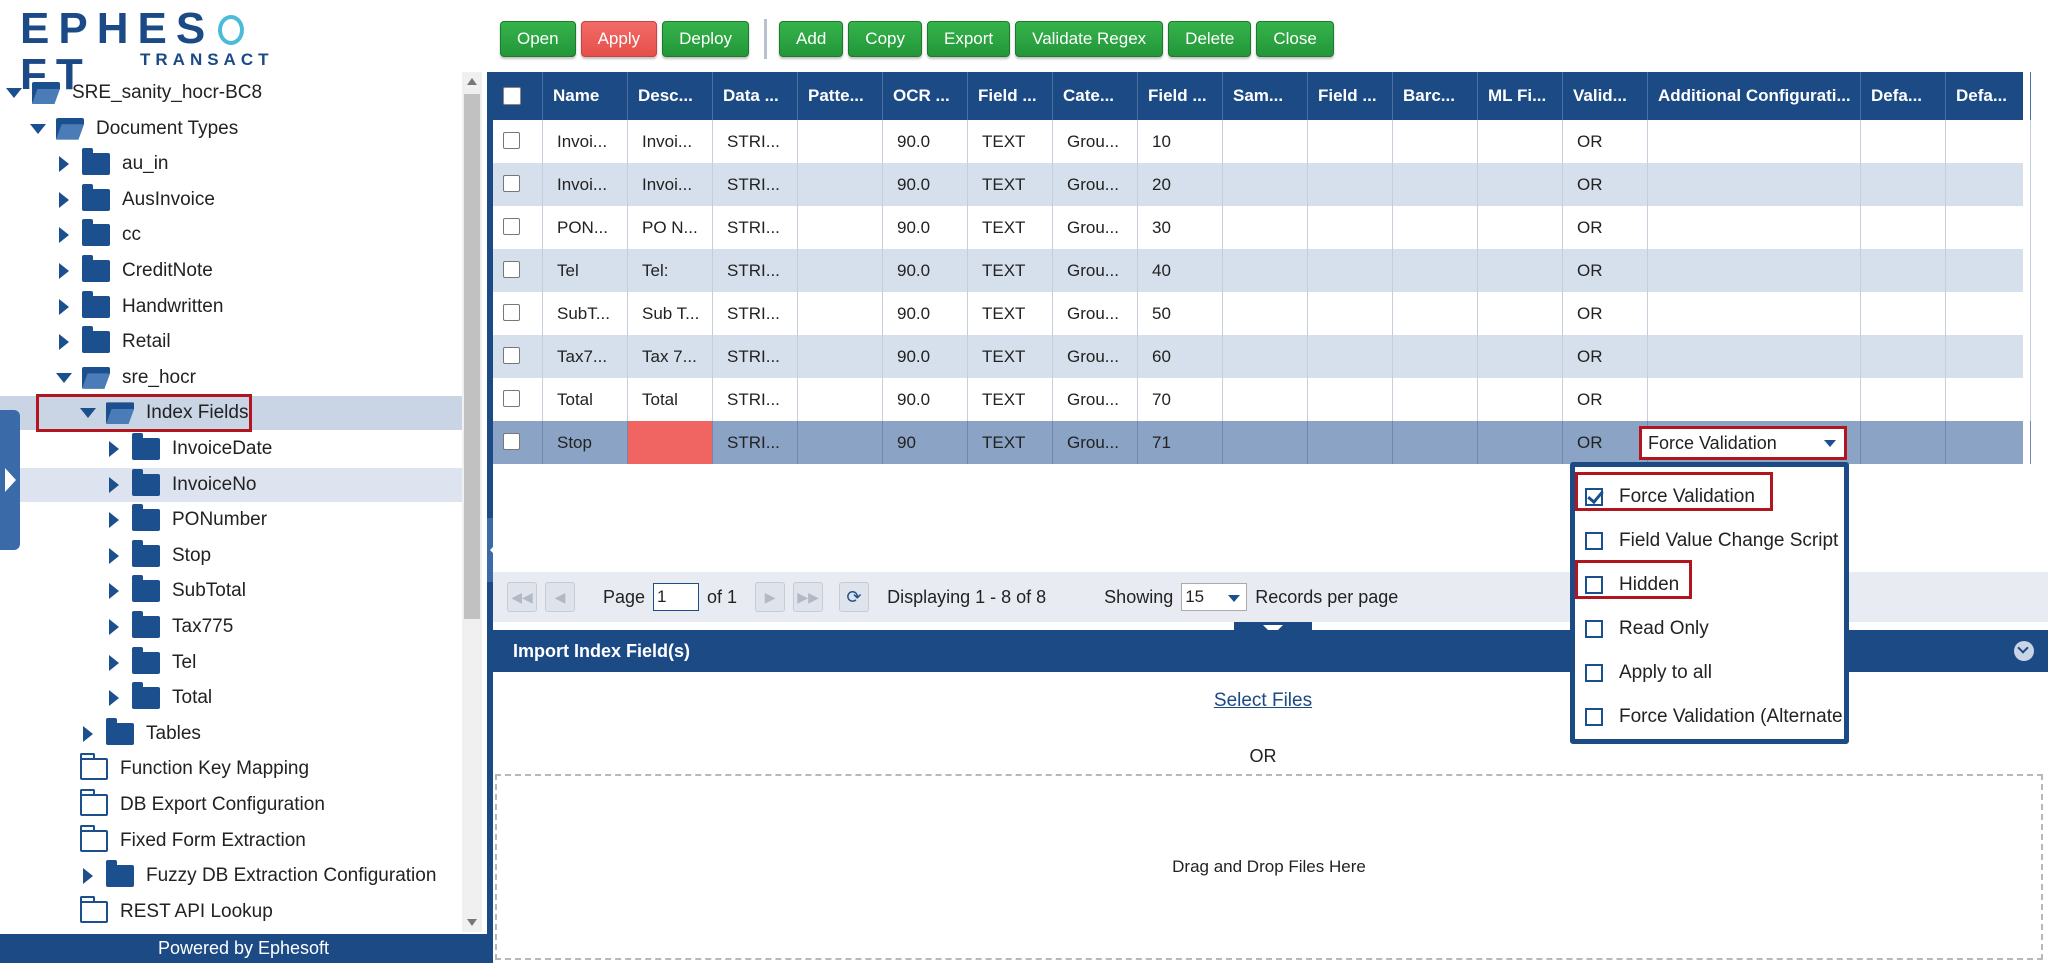  I want to click on tree-node-ponumber: PONumber, so click(231, 520).